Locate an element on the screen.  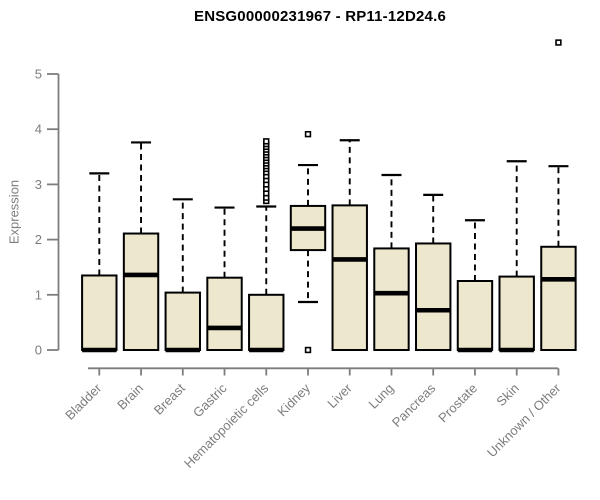
box-plot-pancreas is located at coordinates (433, 272).